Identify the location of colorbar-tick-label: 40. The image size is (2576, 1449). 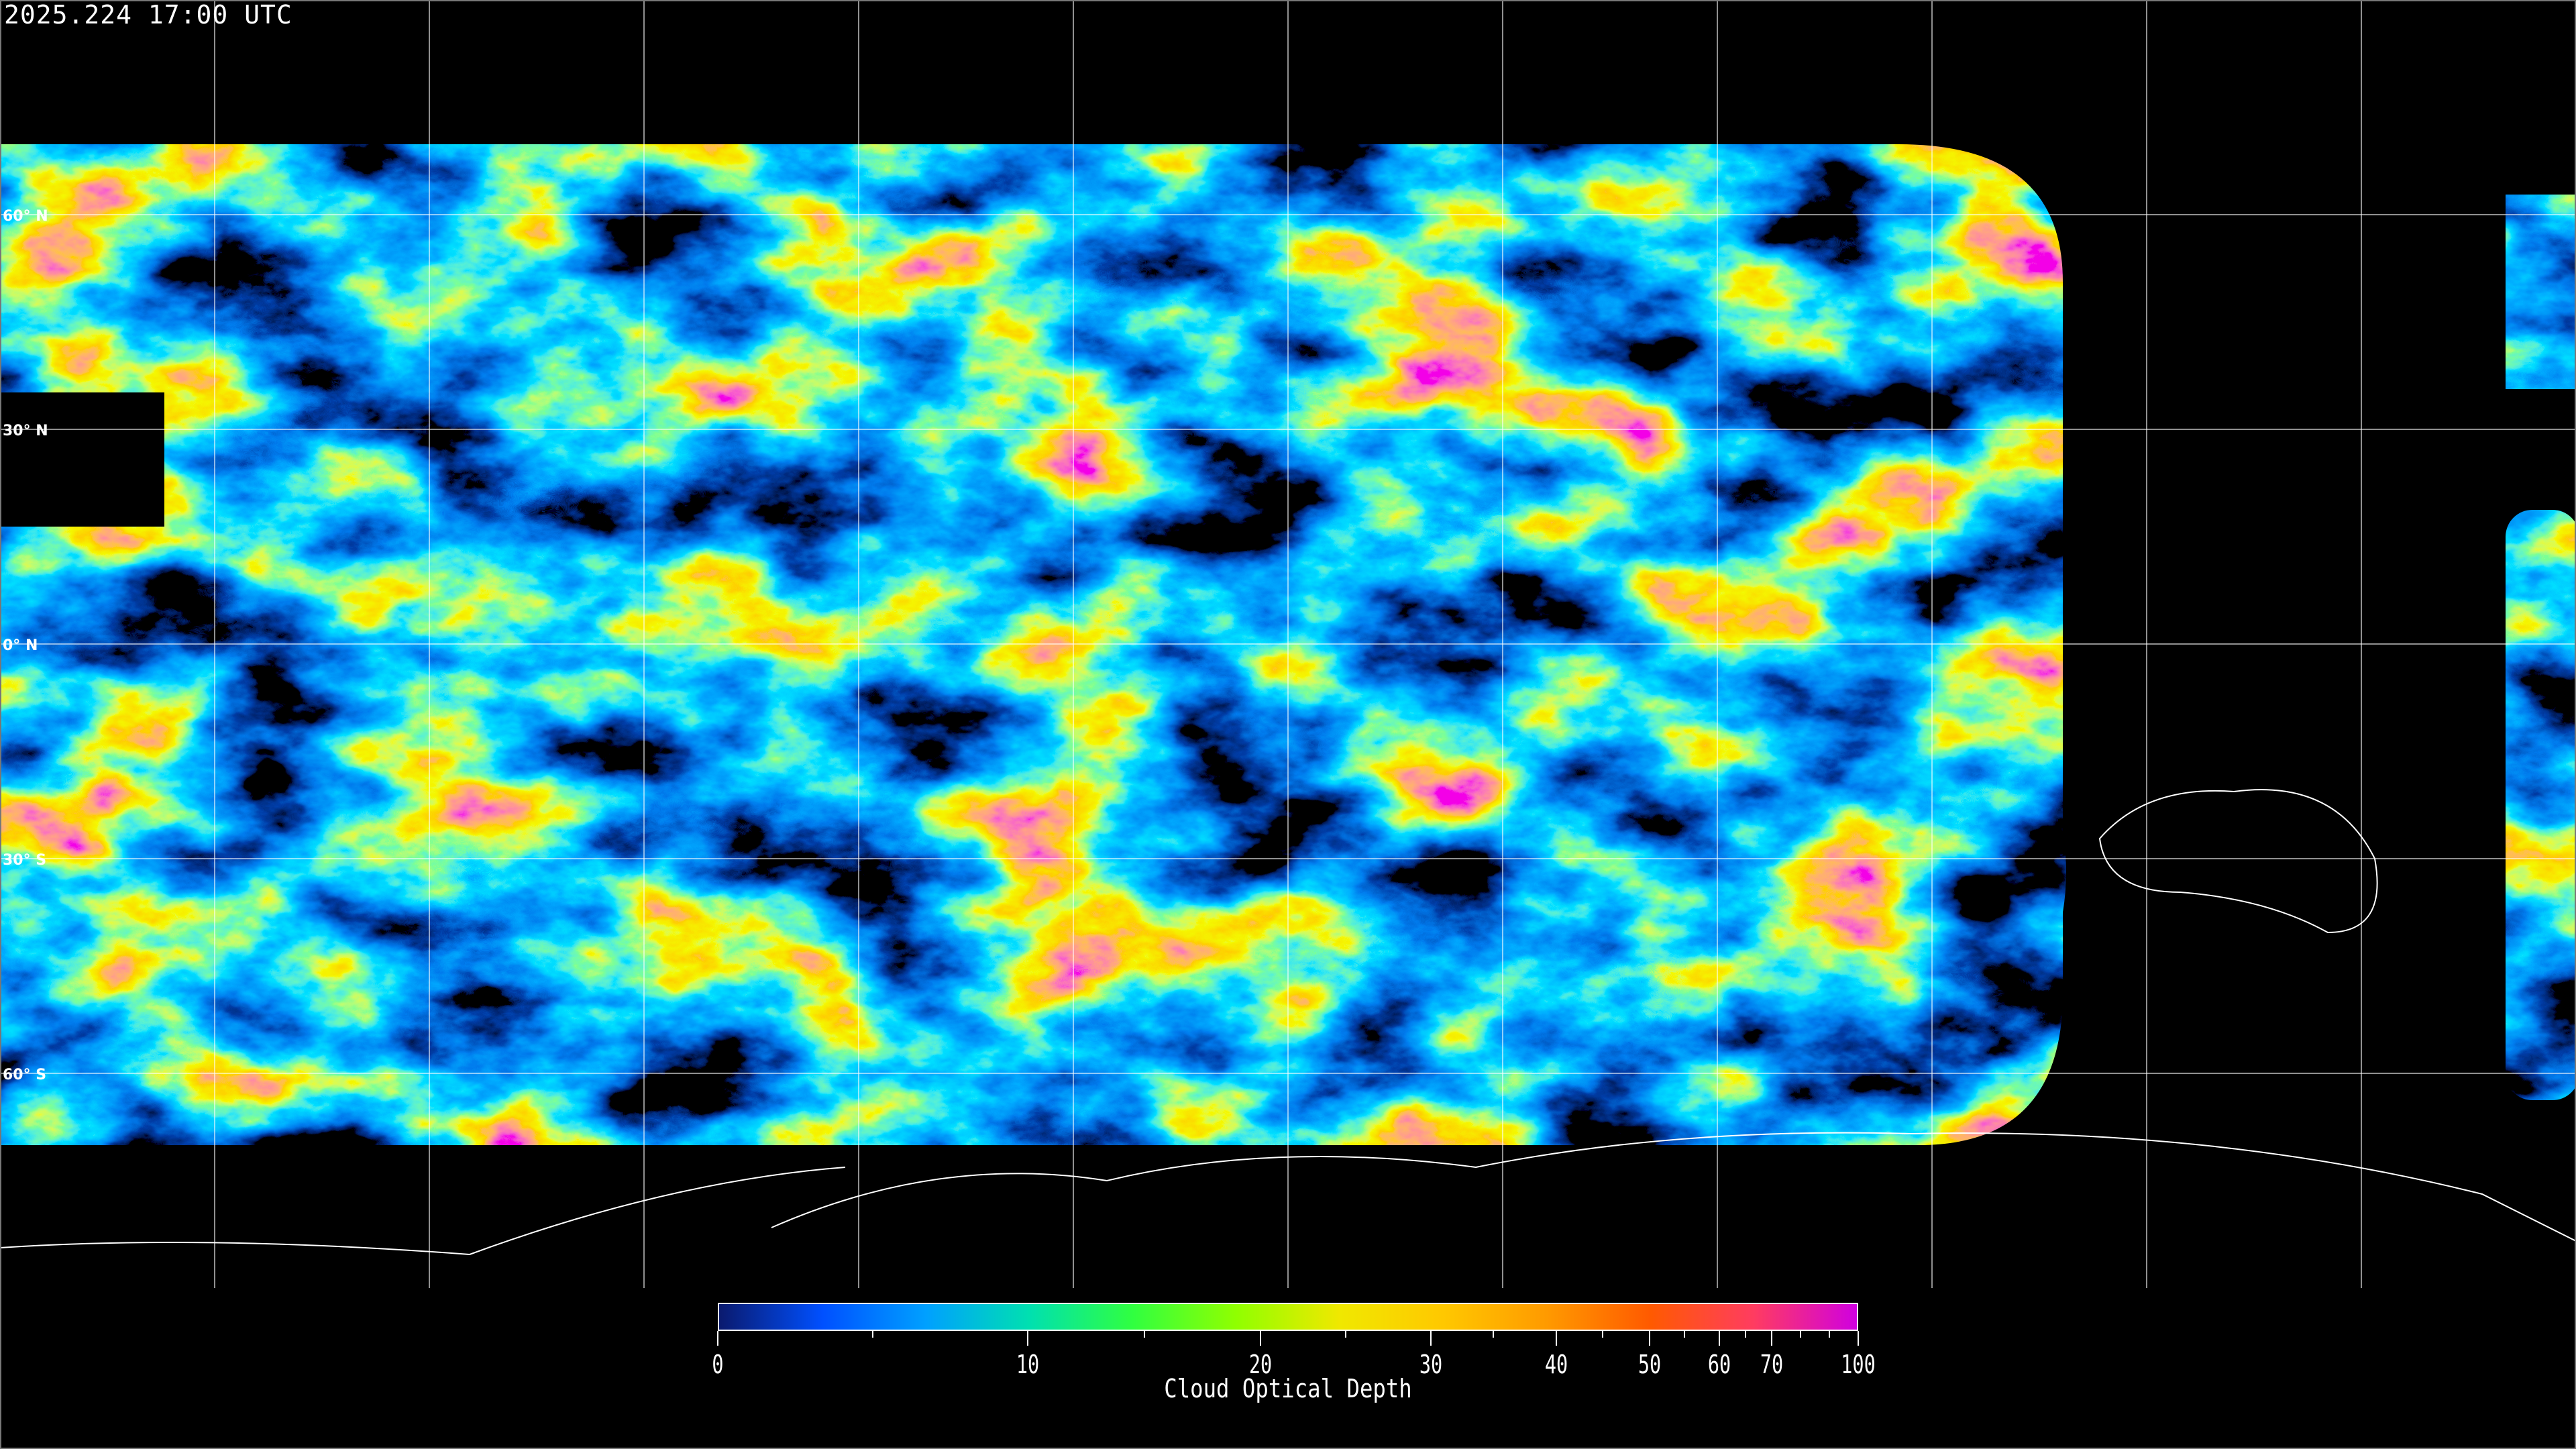
(1556, 1364).